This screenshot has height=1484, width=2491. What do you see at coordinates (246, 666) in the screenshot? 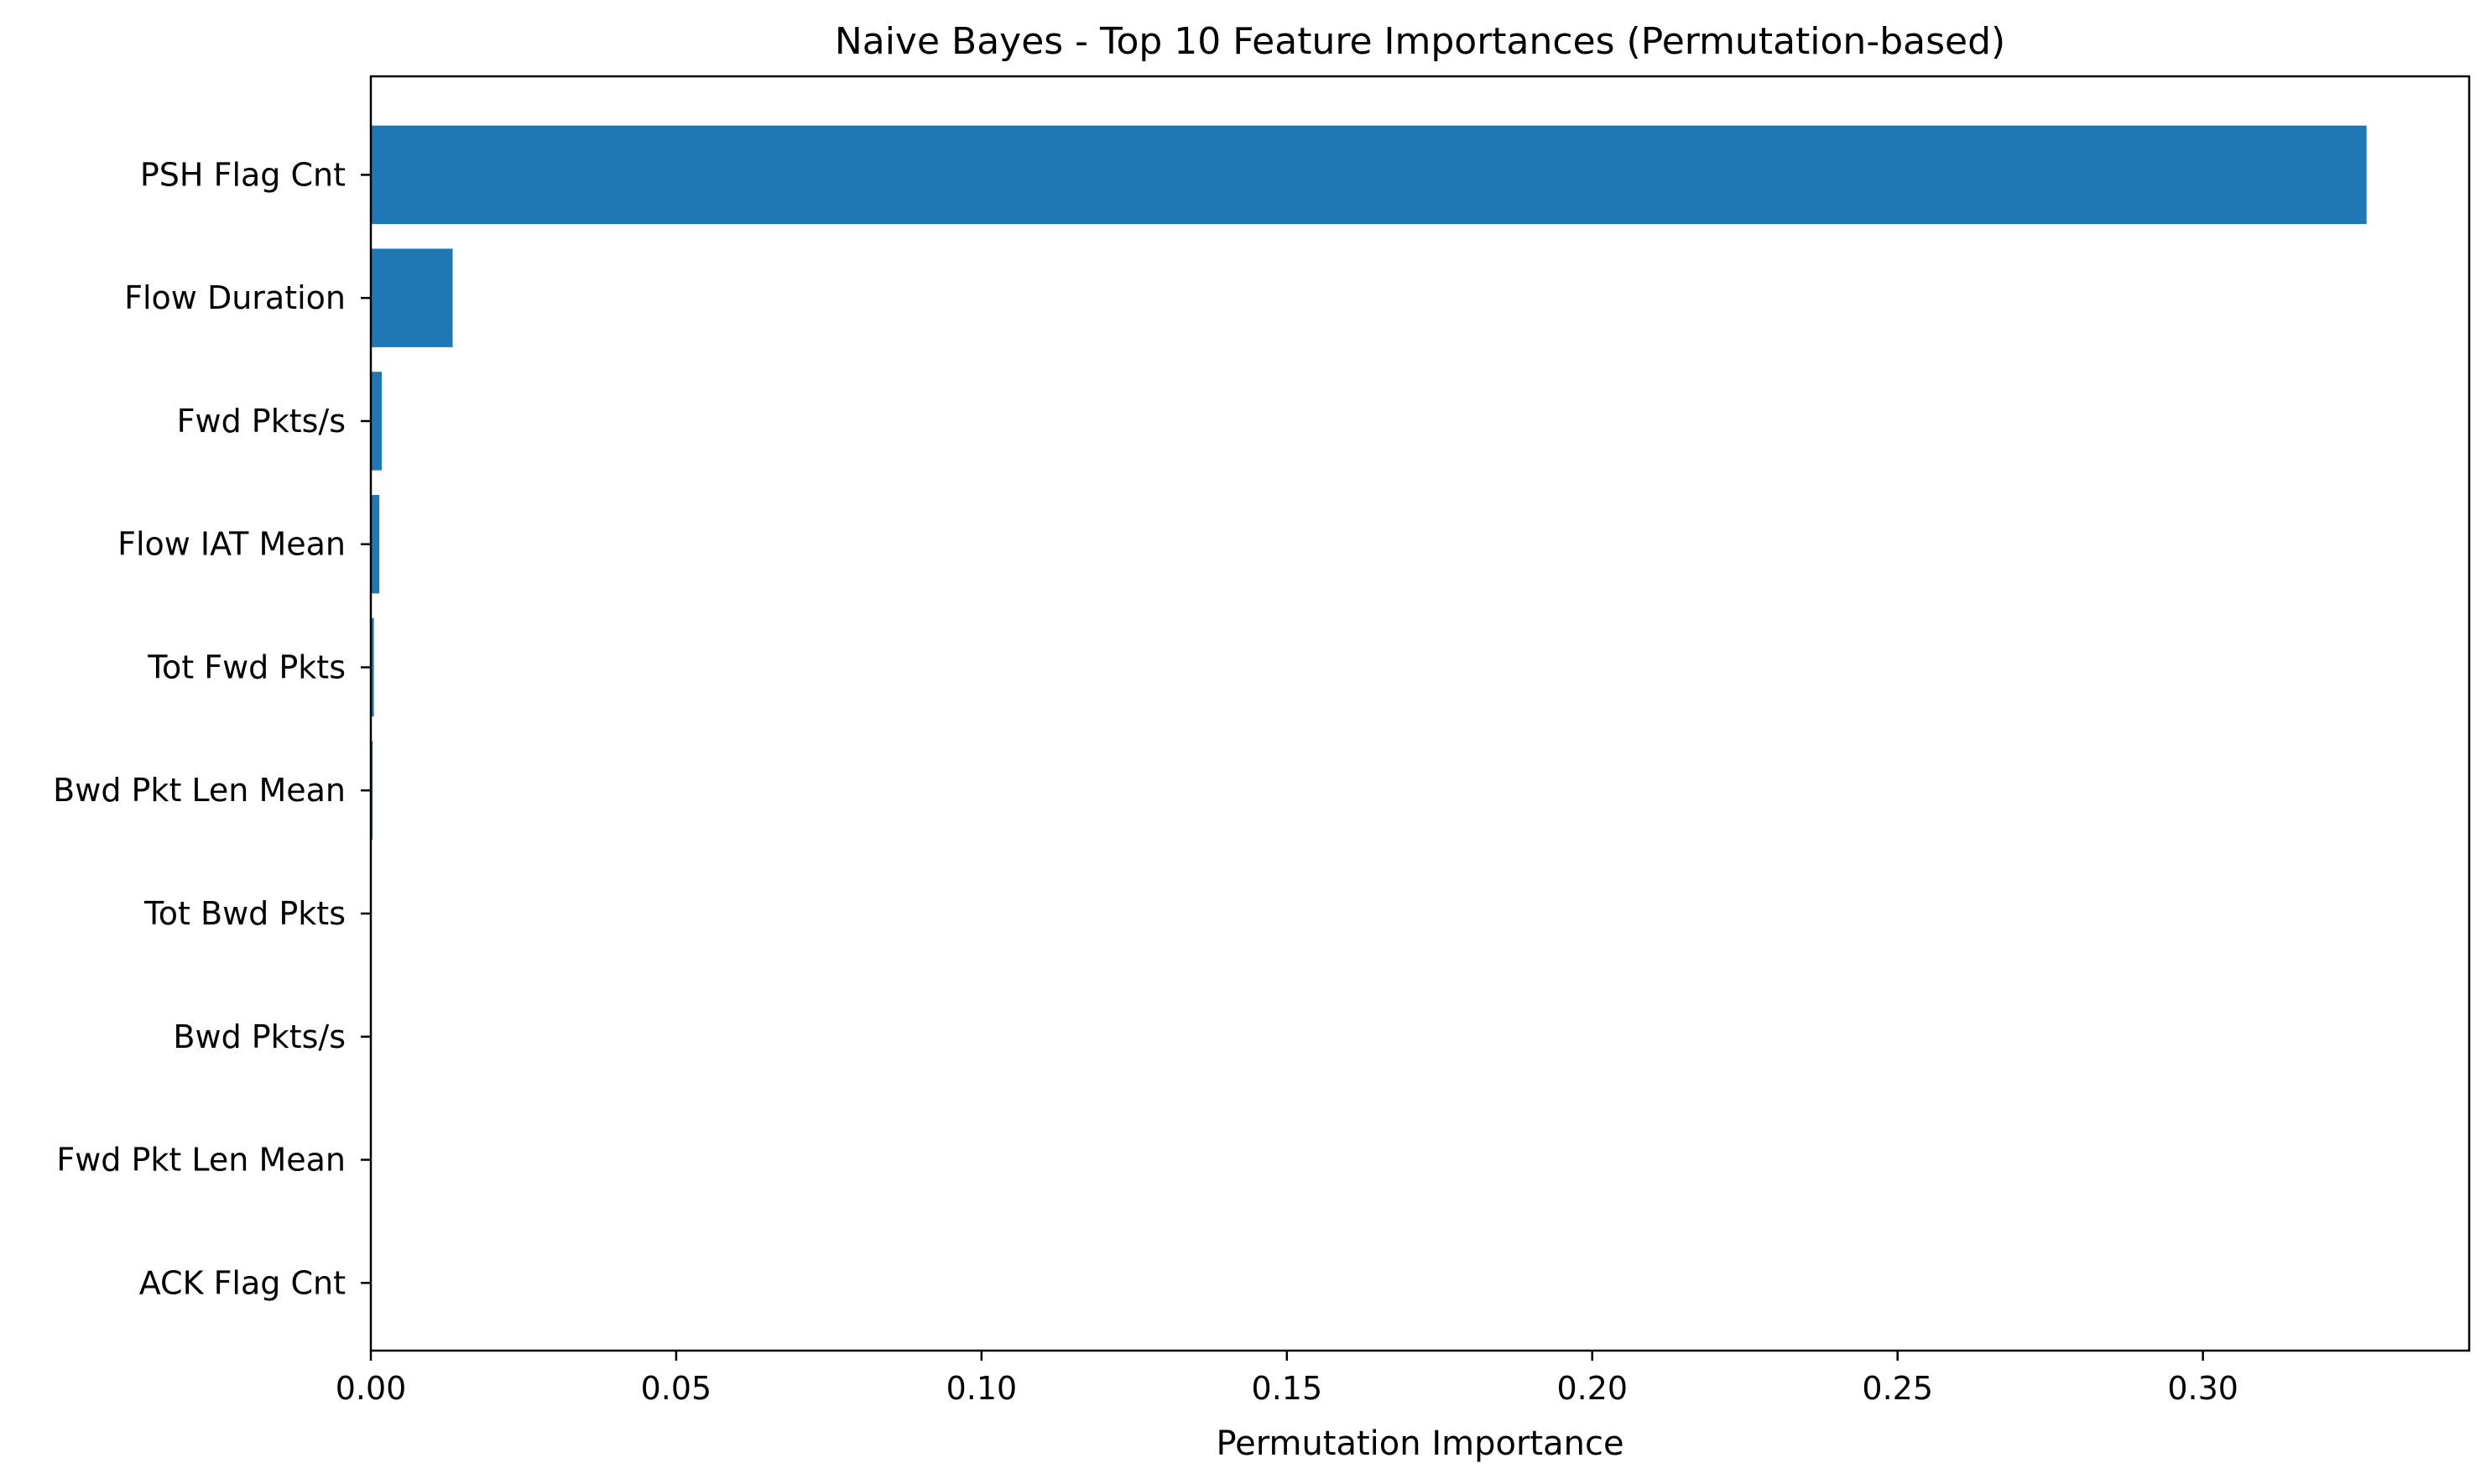
I see `y-tick-label: Tot Fwd Pkts` at bounding box center [246, 666].